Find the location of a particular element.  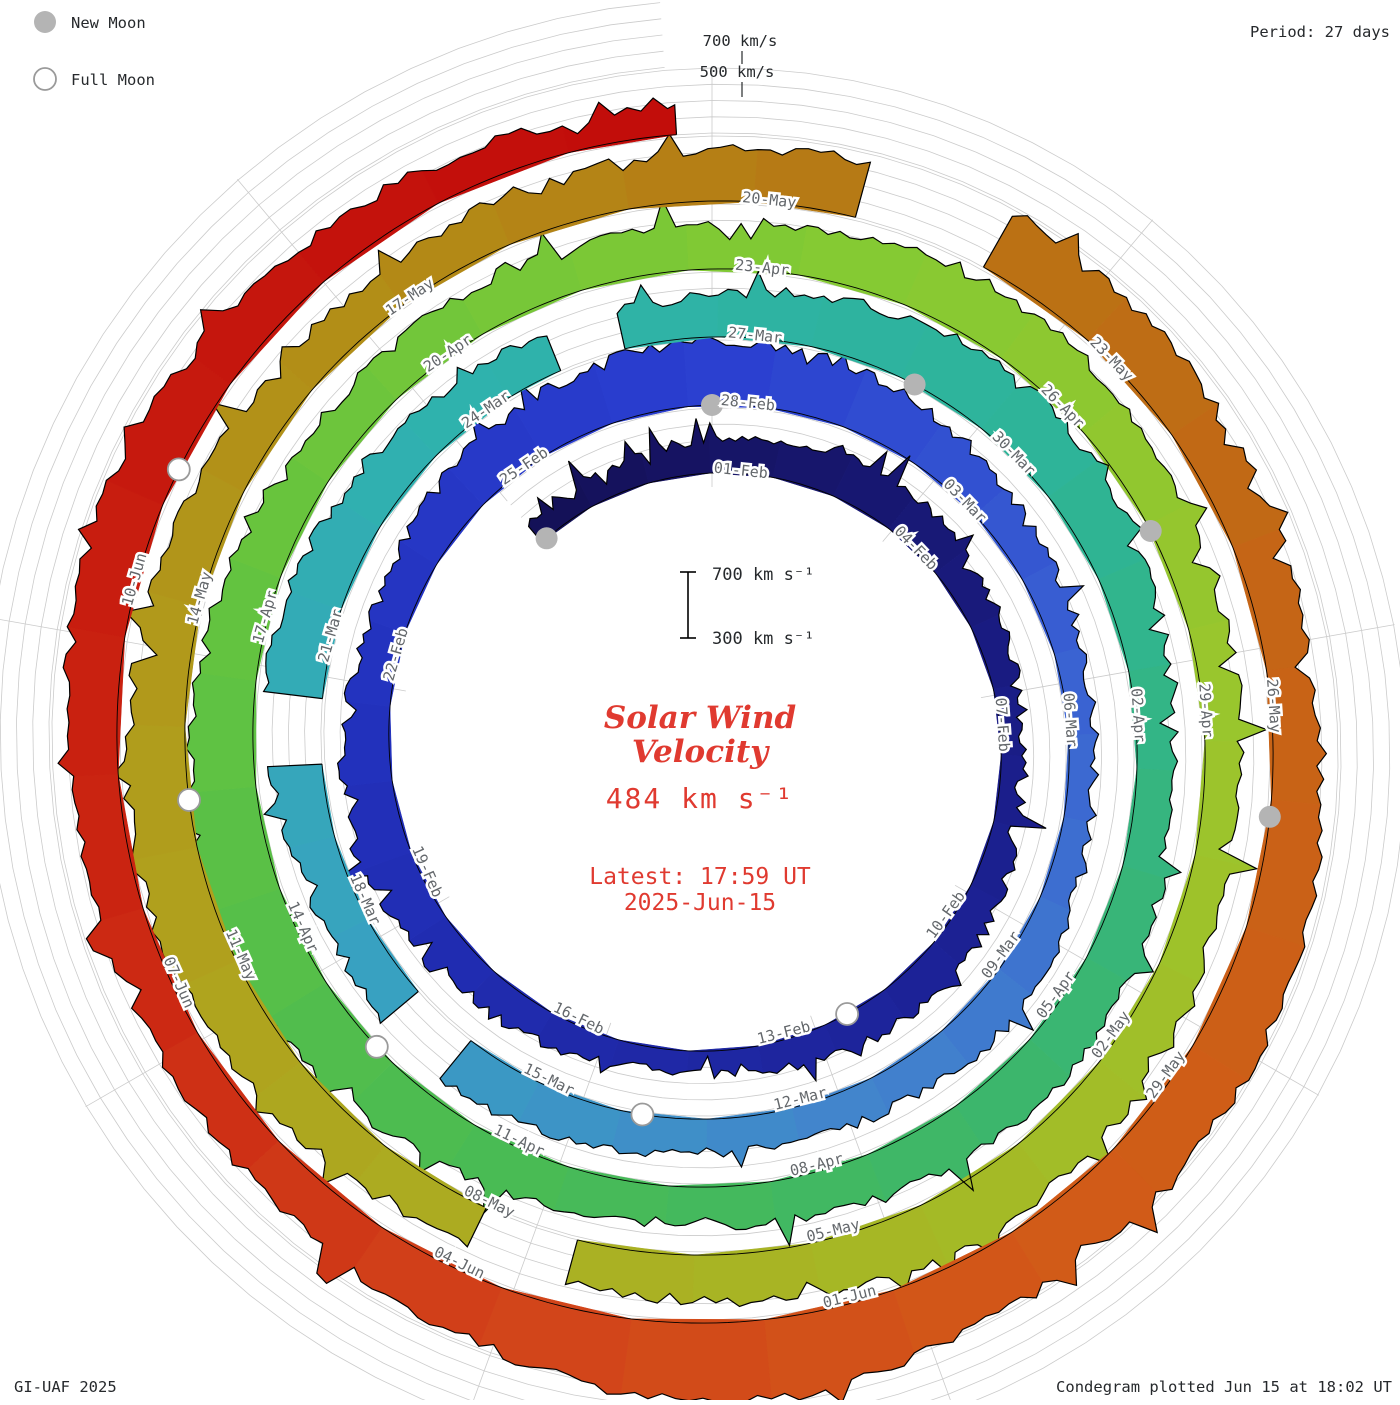

full-moon-legend-label: Full Moon is located at coordinates (113, 80).